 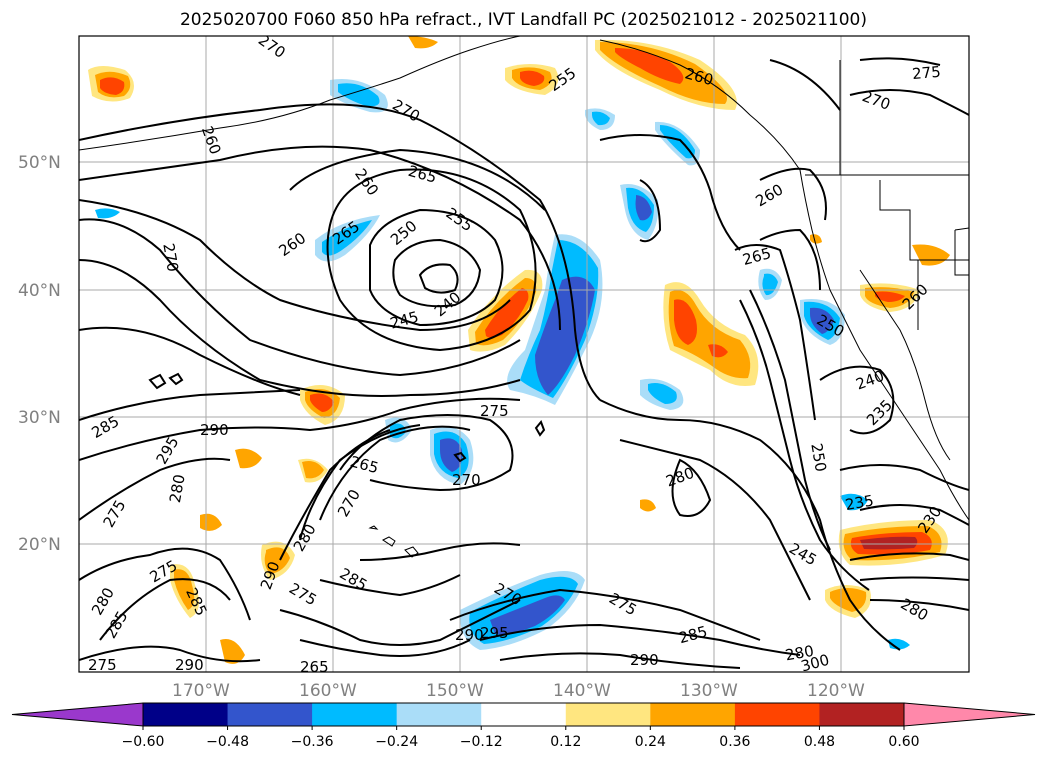 I want to click on colorbar-tick-label: −0.36, so click(x=312, y=742).